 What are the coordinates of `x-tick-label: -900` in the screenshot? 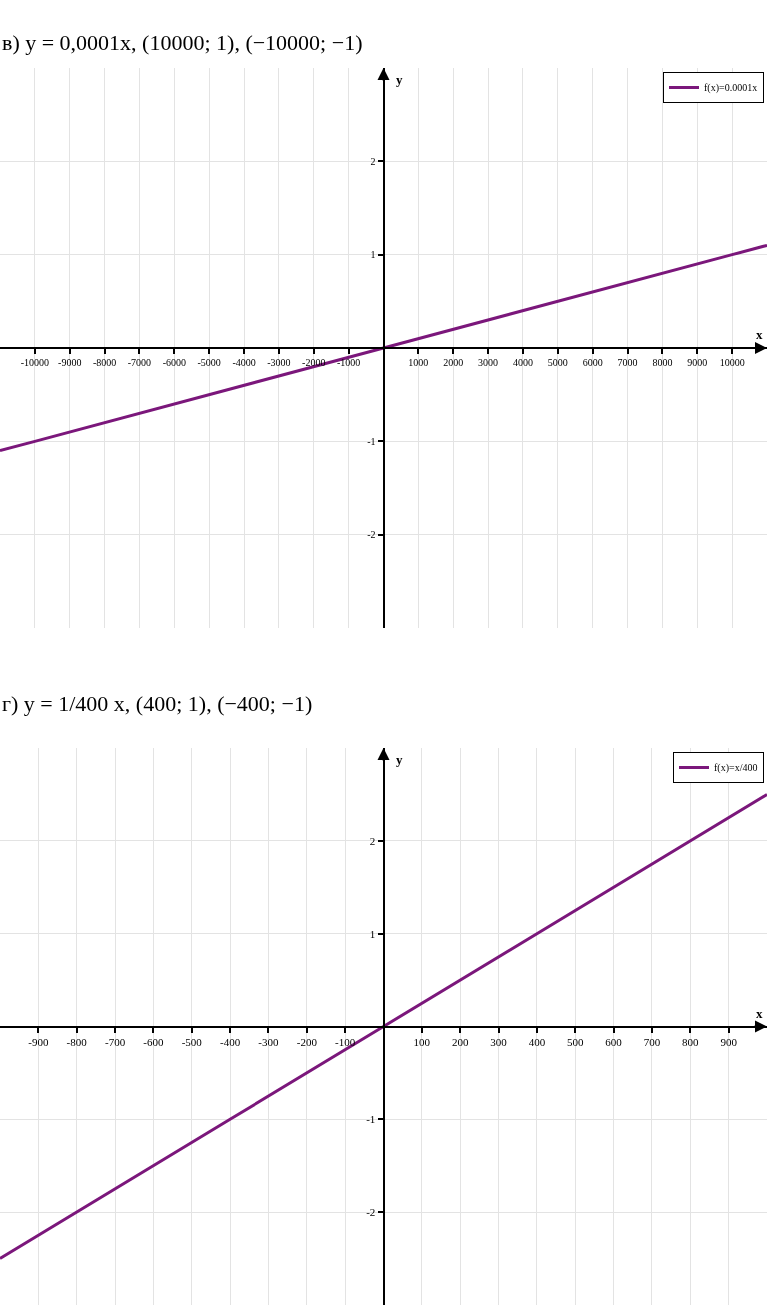 It's located at (38, 1041).